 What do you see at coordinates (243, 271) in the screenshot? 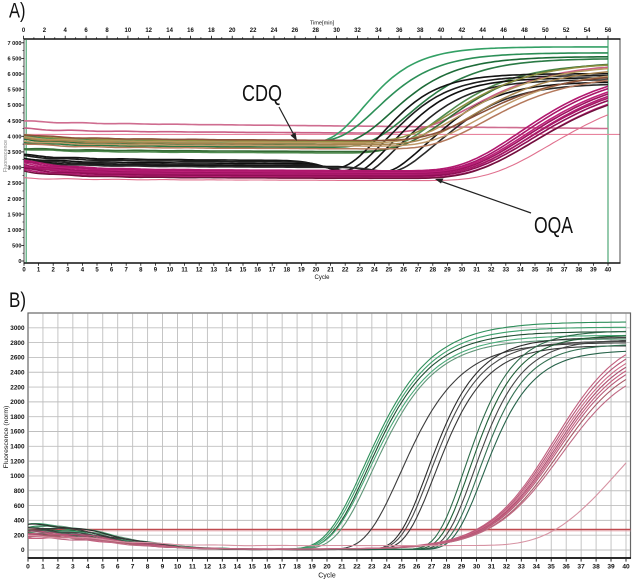
I see `svg-text: 15` at bounding box center [243, 271].